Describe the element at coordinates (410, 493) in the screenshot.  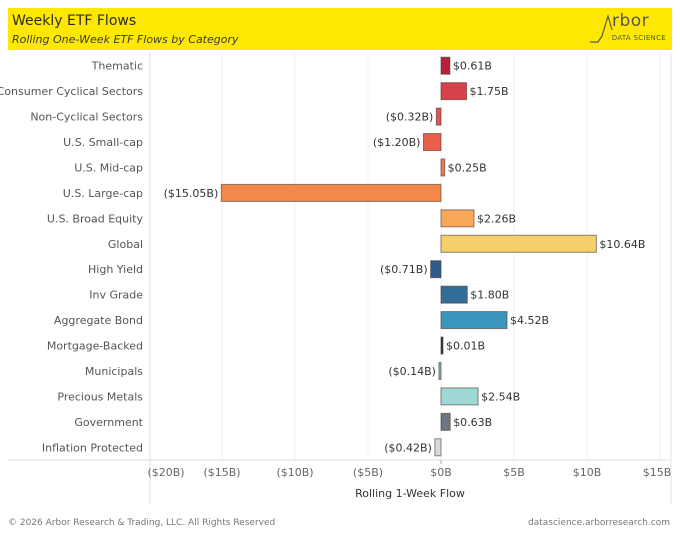
I see `x-axis-title: Rolling 1-Week Flow` at that location.